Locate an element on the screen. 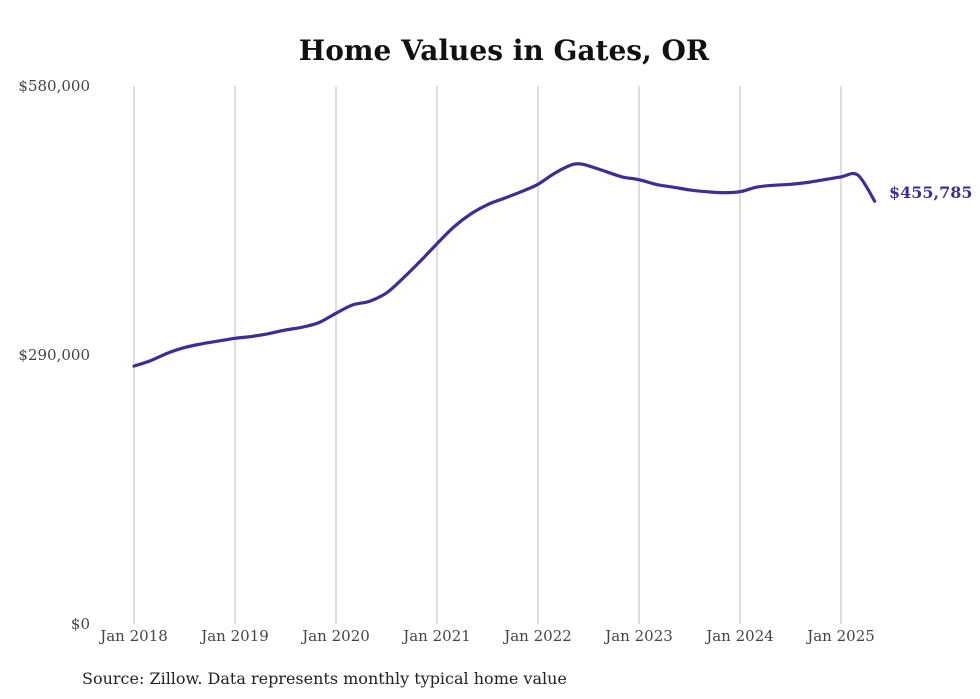 This screenshot has height=699, width=980. y-tick-label: $290,000 is located at coordinates (54, 355).